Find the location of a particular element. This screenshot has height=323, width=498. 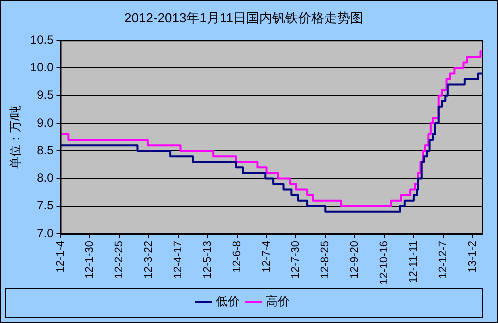

x-tick-label: 12-5-13 is located at coordinates (208, 259).